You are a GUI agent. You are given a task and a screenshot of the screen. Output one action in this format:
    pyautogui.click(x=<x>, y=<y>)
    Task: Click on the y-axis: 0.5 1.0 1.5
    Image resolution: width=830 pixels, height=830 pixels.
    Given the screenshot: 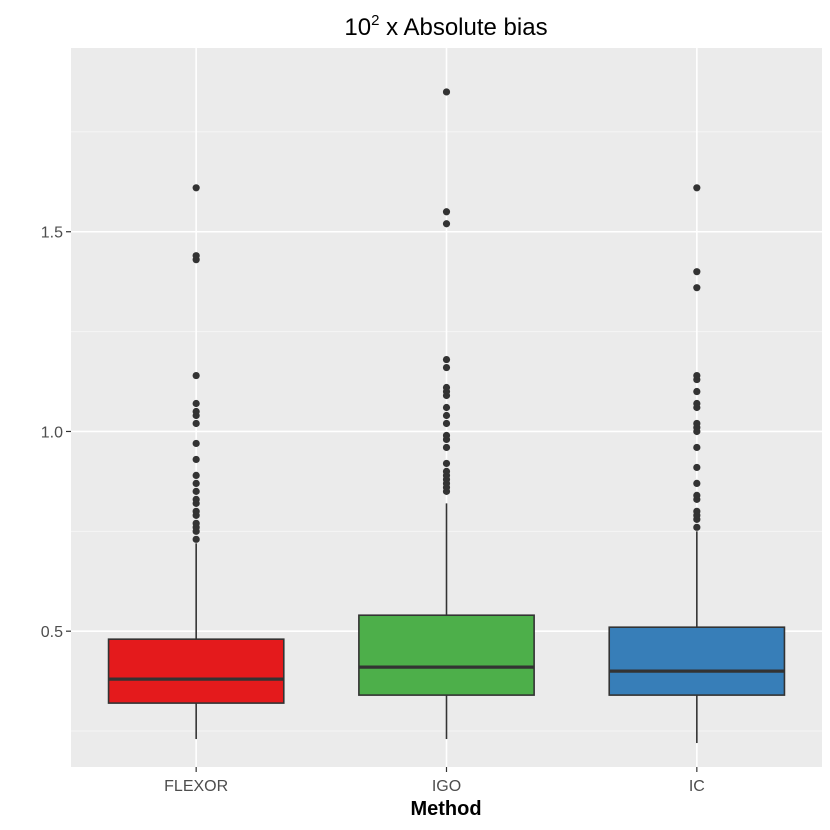 What is the action you would take?
    pyautogui.click(x=56, y=433)
    